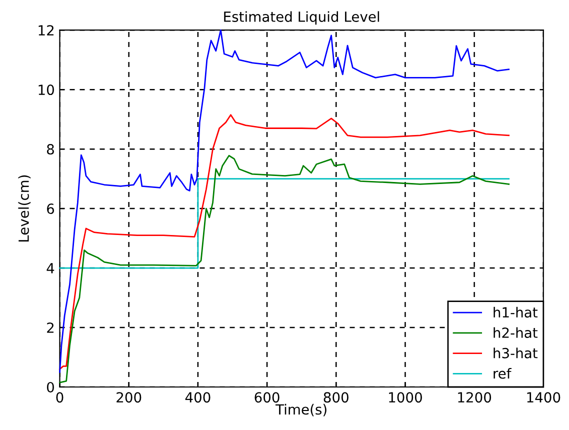 The image size is (569, 430). Describe the element at coordinates (516, 312) in the screenshot. I see `legend-label: h1-hat` at that location.